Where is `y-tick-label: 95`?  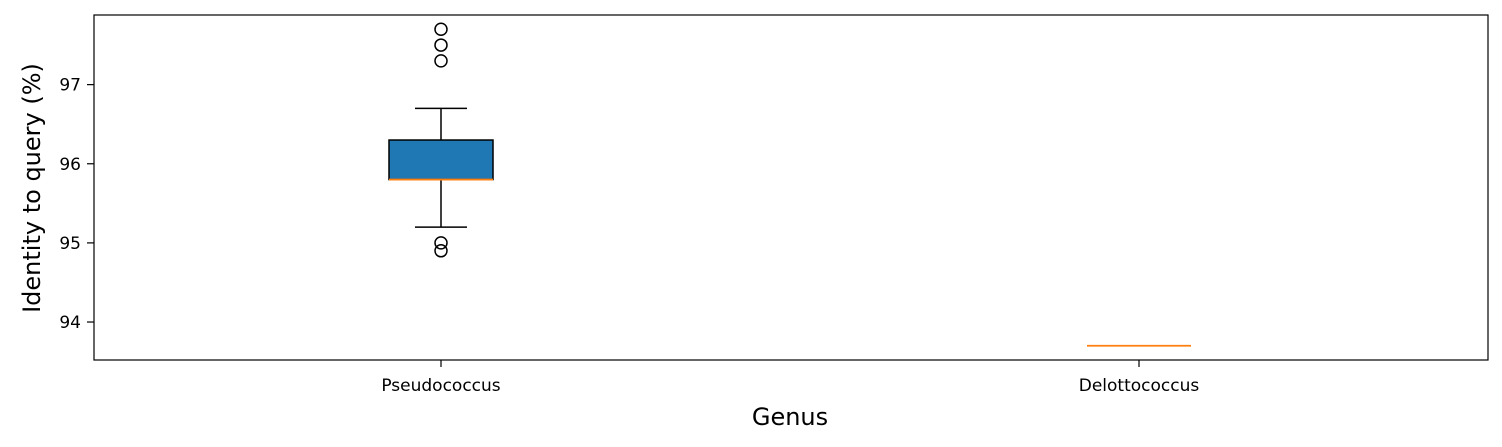
y-tick-label: 95 is located at coordinates (70, 244).